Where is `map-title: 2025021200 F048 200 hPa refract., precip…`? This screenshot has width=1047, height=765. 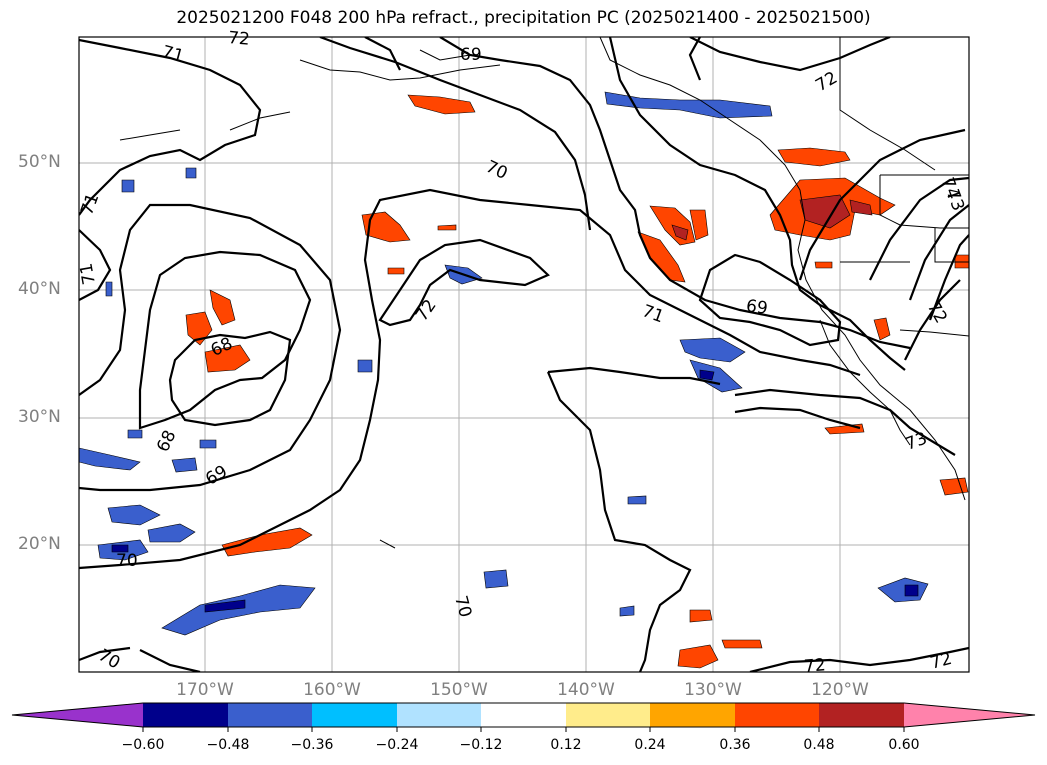
map-title: 2025021200 F048 200 hPa refract., precip… is located at coordinates (523, 18).